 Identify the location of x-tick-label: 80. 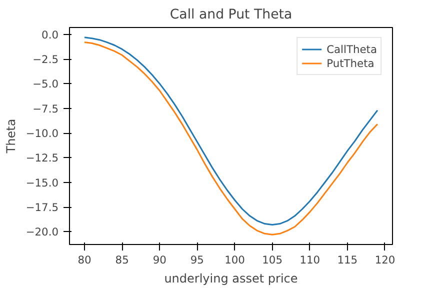
(85, 260).